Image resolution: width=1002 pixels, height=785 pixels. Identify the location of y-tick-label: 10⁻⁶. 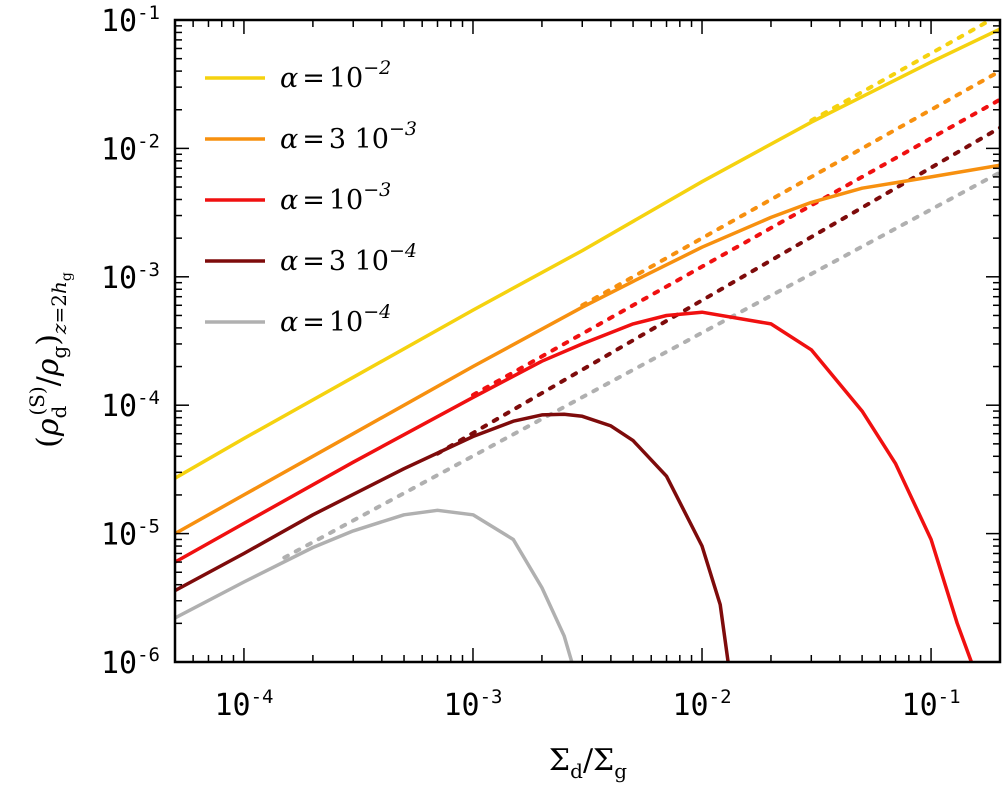
(130, 662).